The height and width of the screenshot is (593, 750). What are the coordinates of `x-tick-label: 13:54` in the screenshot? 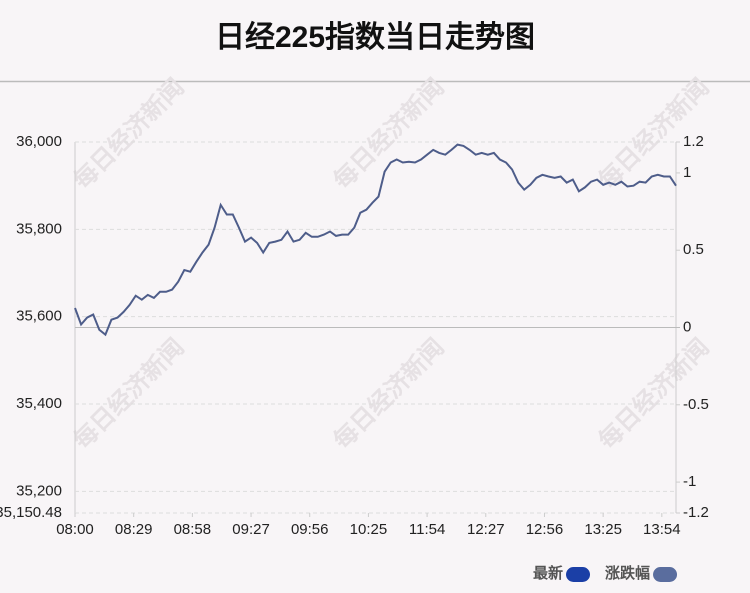 It's located at (662, 529).